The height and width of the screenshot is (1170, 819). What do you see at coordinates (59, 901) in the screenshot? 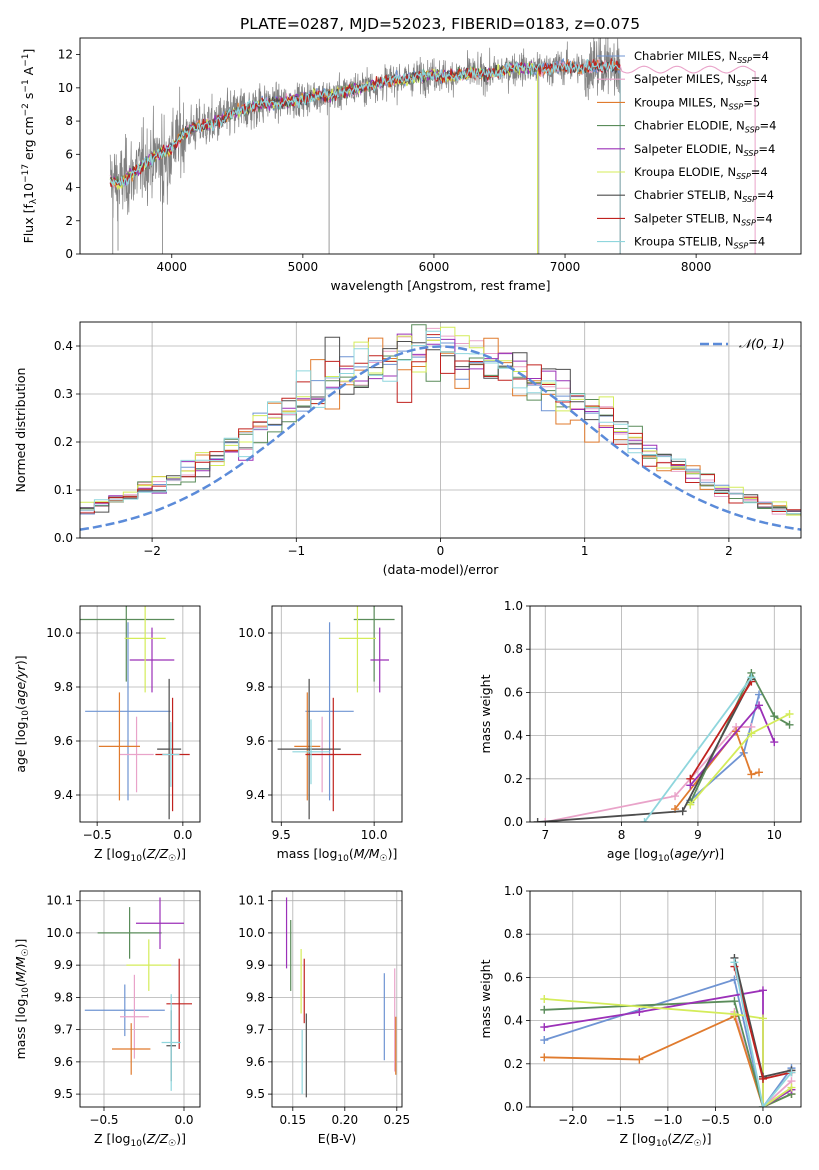
I see `y-tick-label: 10.1` at bounding box center [59, 901].